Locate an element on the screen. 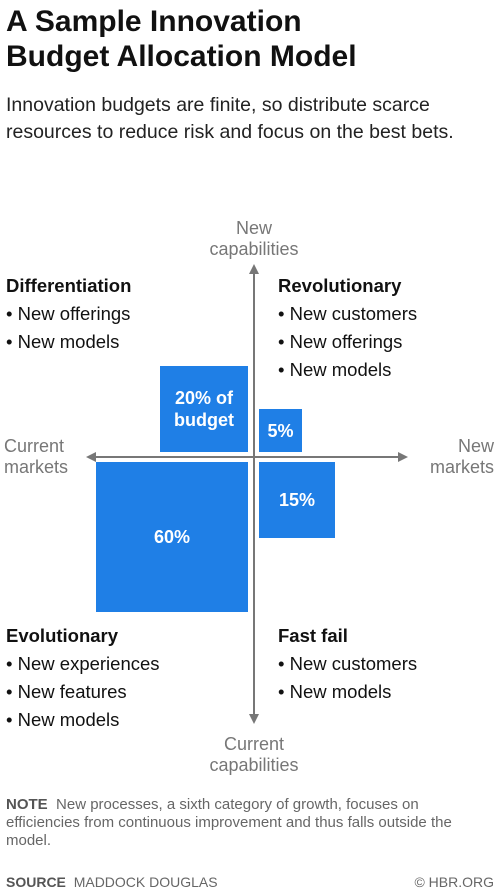  allocation-label-differentiation-line-1: 20% of is located at coordinates (204, 398).